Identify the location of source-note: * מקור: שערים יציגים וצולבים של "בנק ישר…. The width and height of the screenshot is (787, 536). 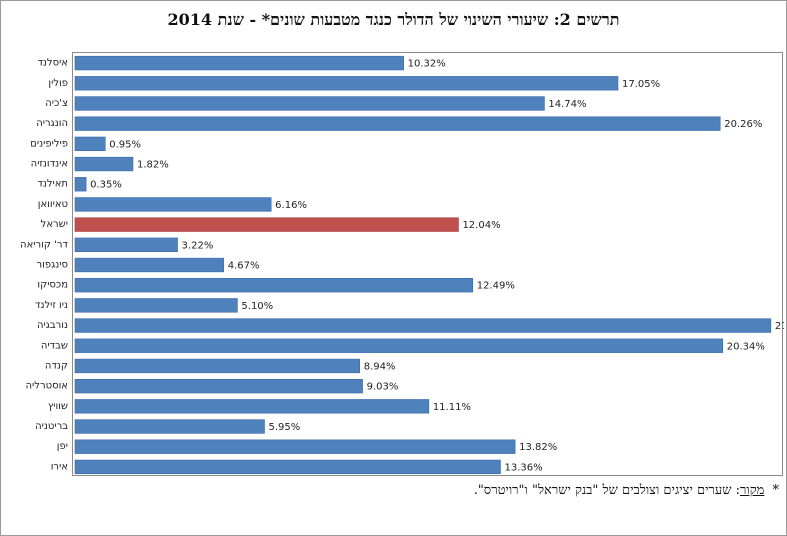
(626, 490).